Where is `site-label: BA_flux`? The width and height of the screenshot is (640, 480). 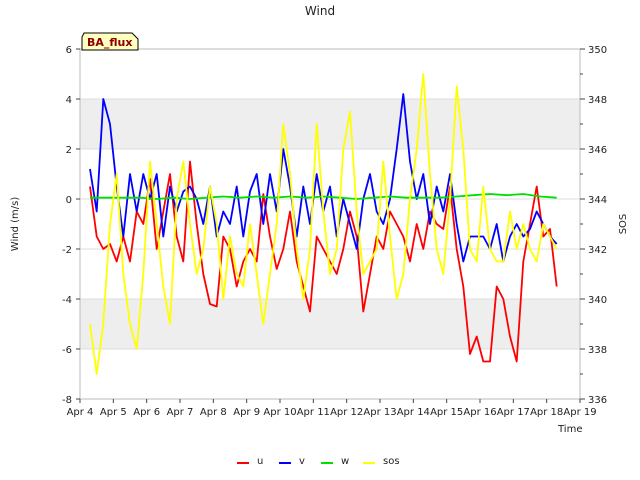
site-label: BA_flux is located at coordinates (109, 42).